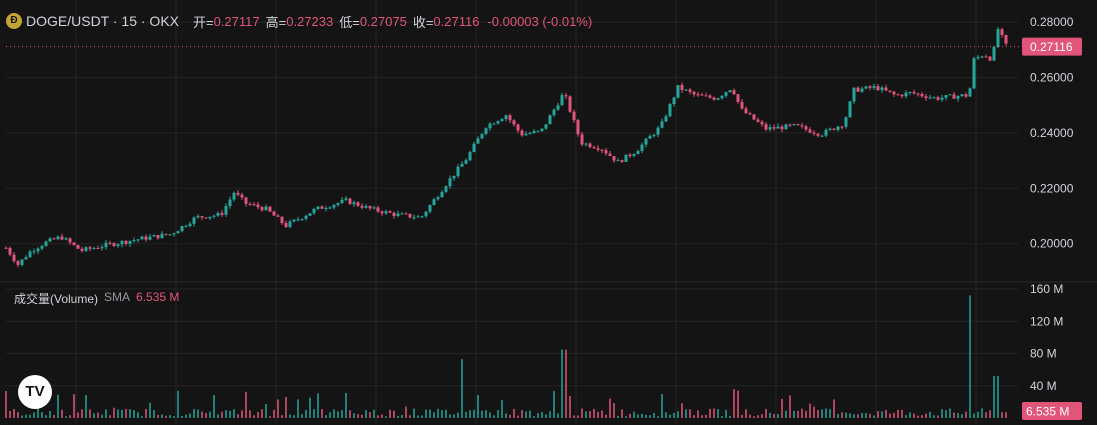 The height and width of the screenshot is (425, 1097). Describe the element at coordinates (276, 22) in the screenshot. I see `high-label: 高=` at that location.